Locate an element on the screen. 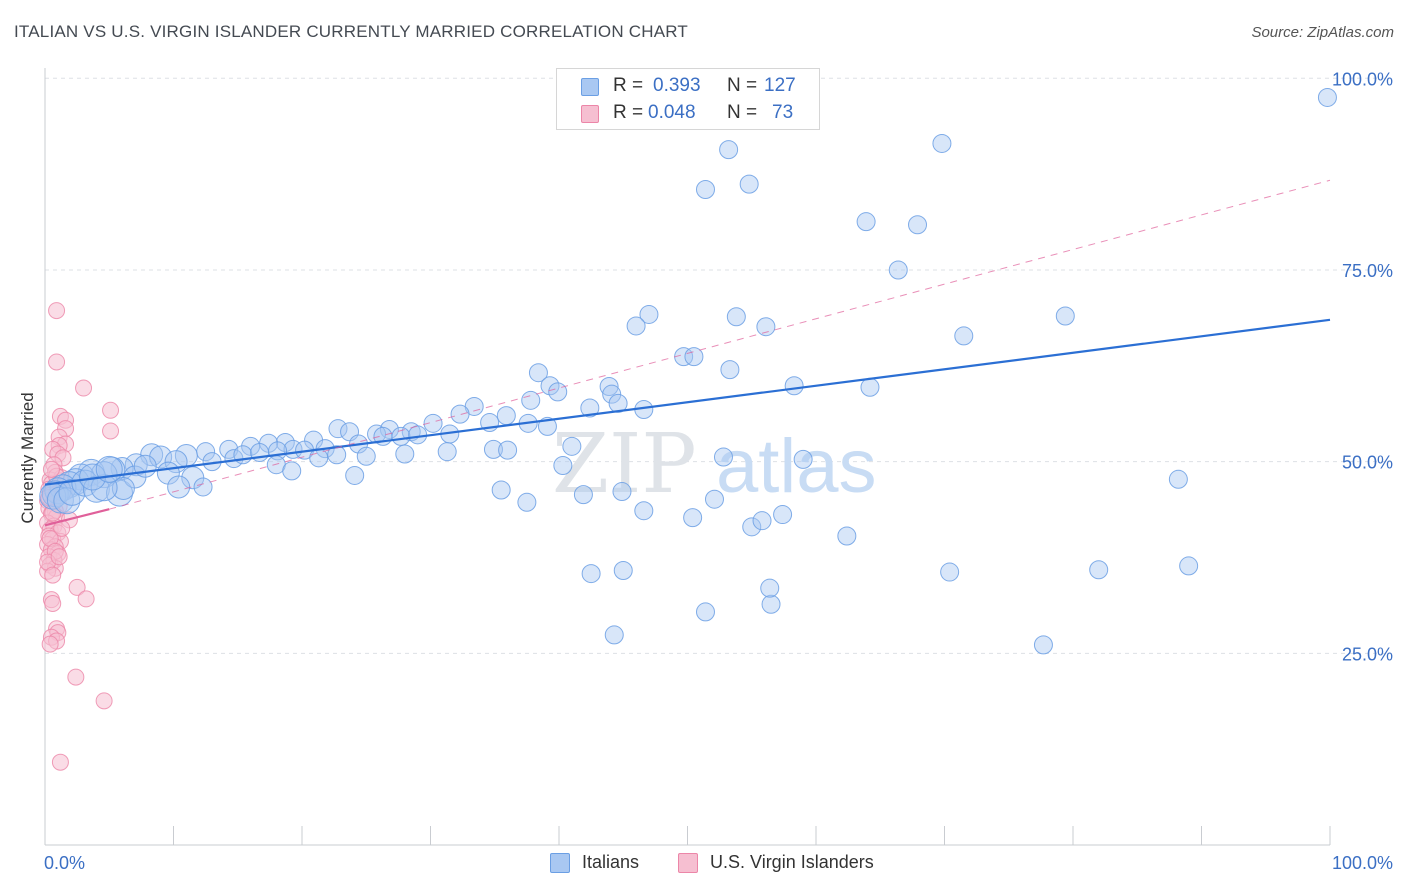  legend-row-virgin-islanders: R = 0.048 N = 73 is located at coordinates (688, 114).